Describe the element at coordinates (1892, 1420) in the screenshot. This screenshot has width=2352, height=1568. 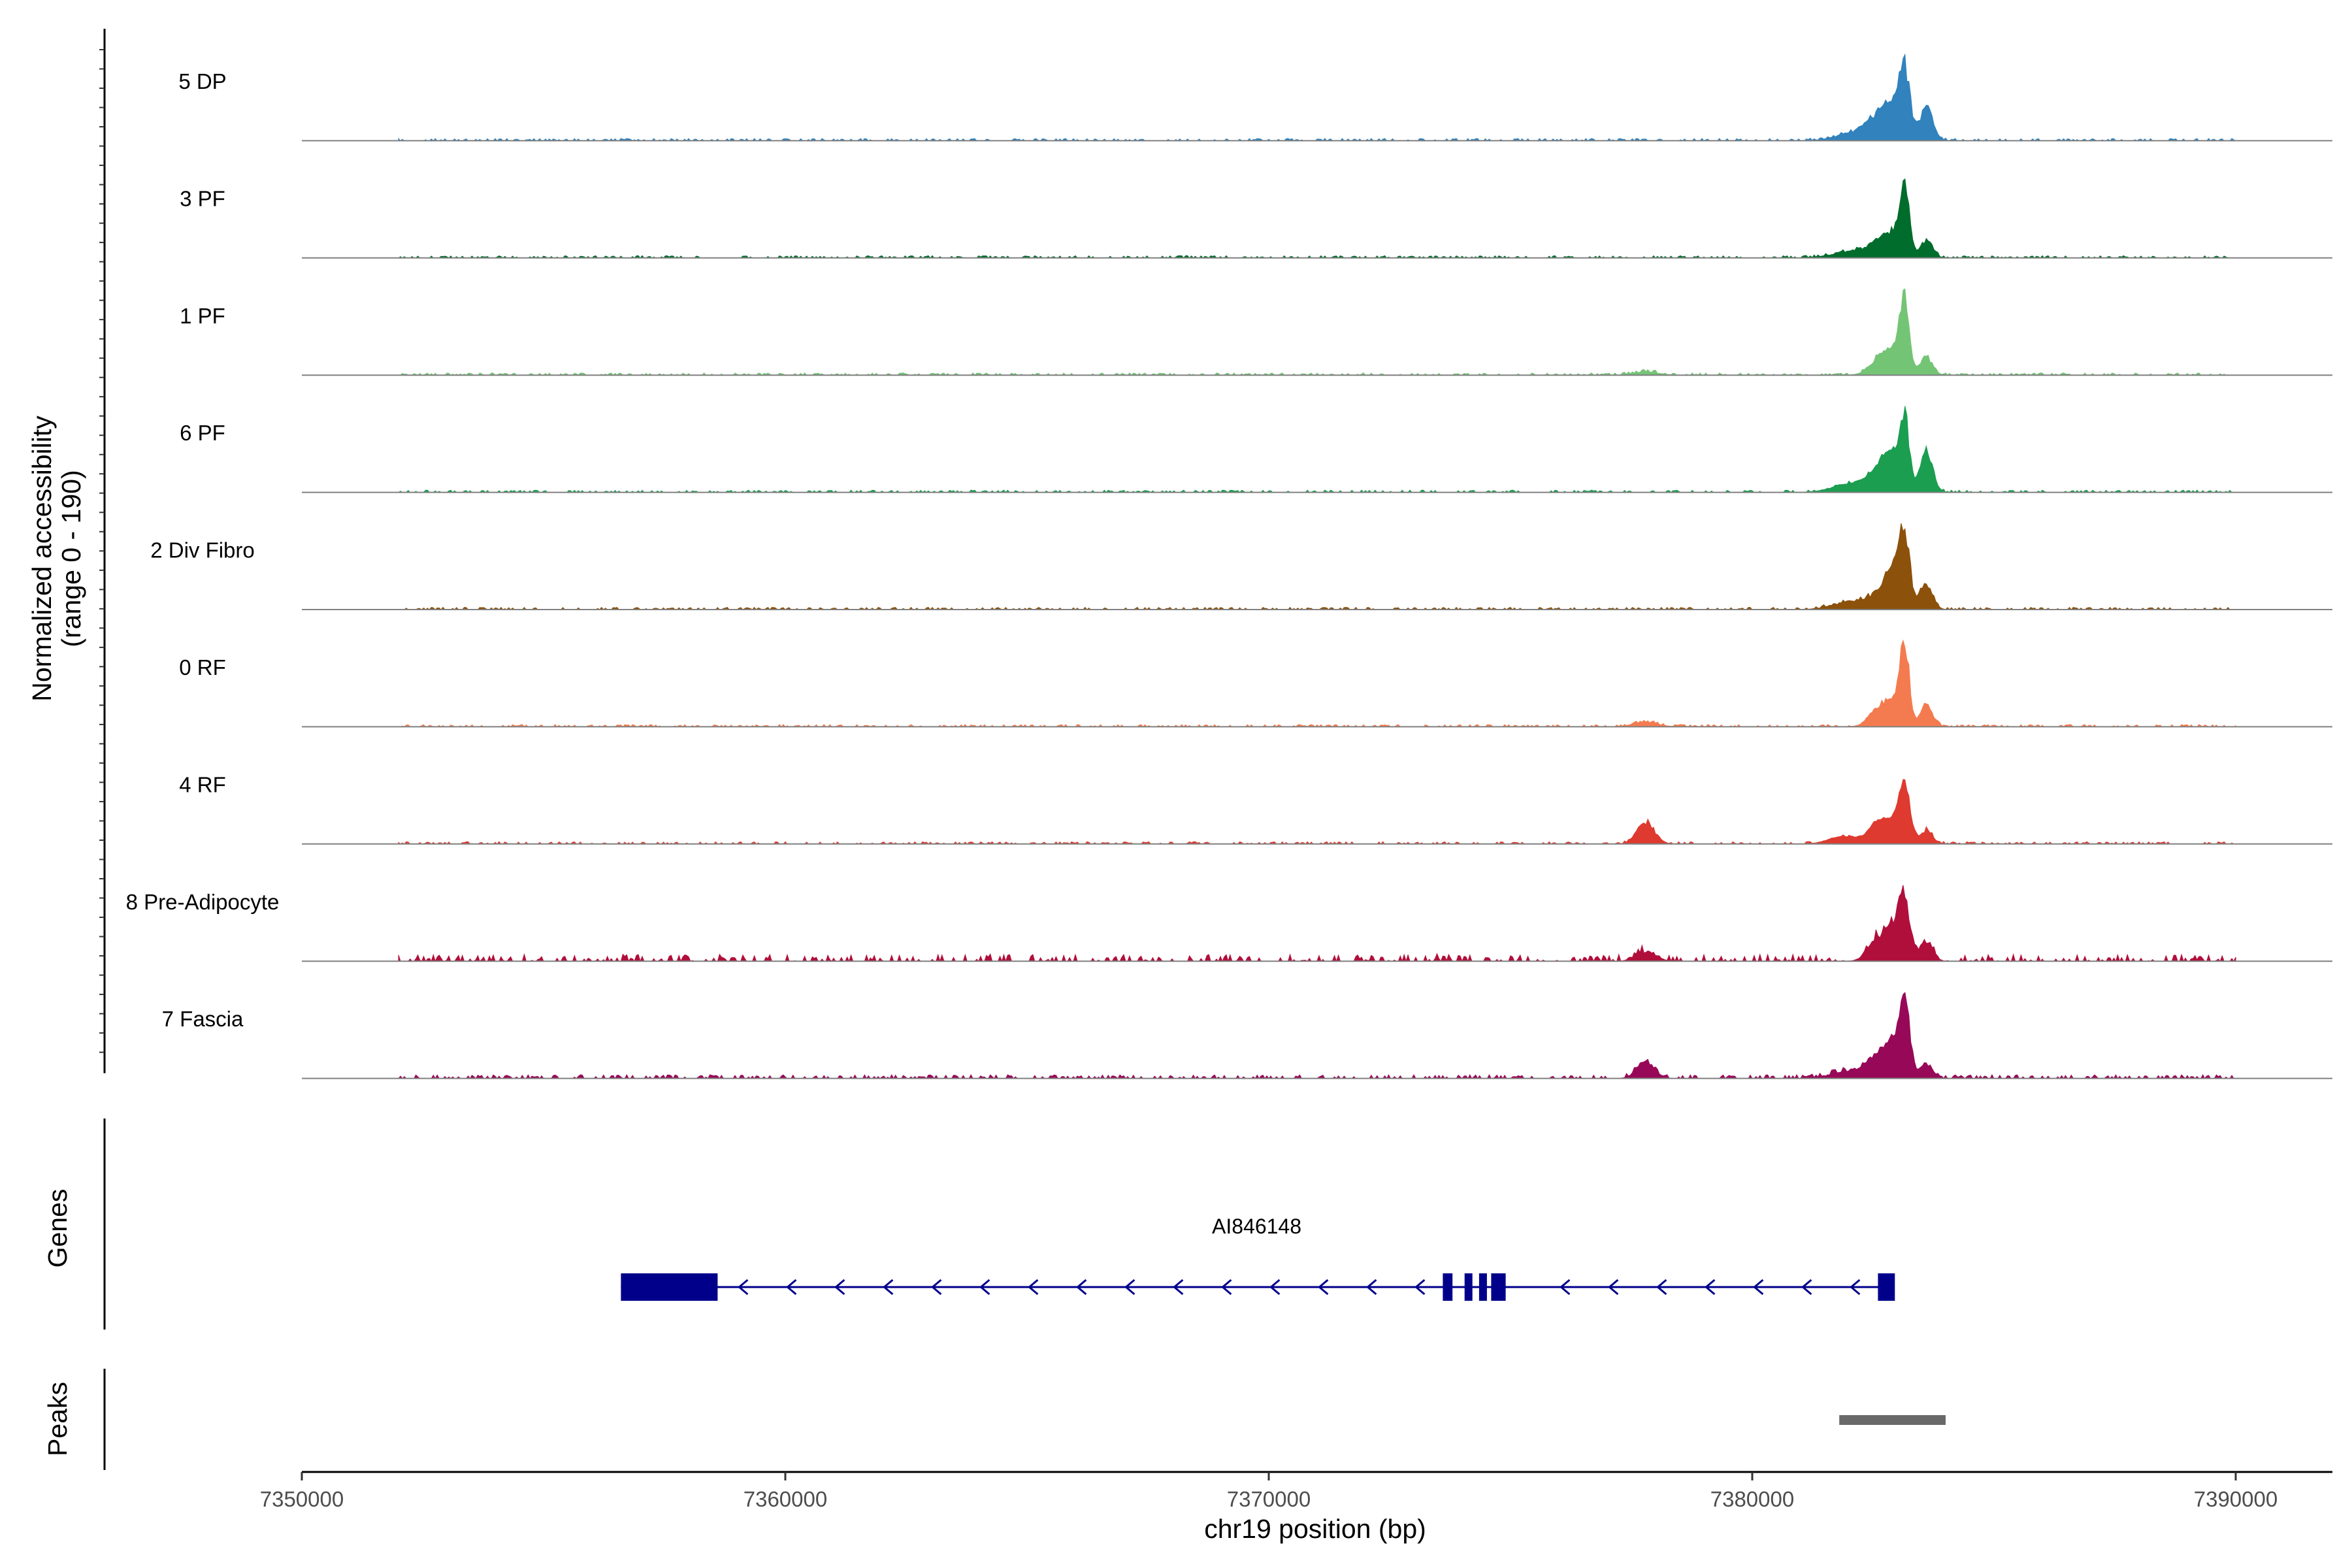
I see `peak-region` at that location.